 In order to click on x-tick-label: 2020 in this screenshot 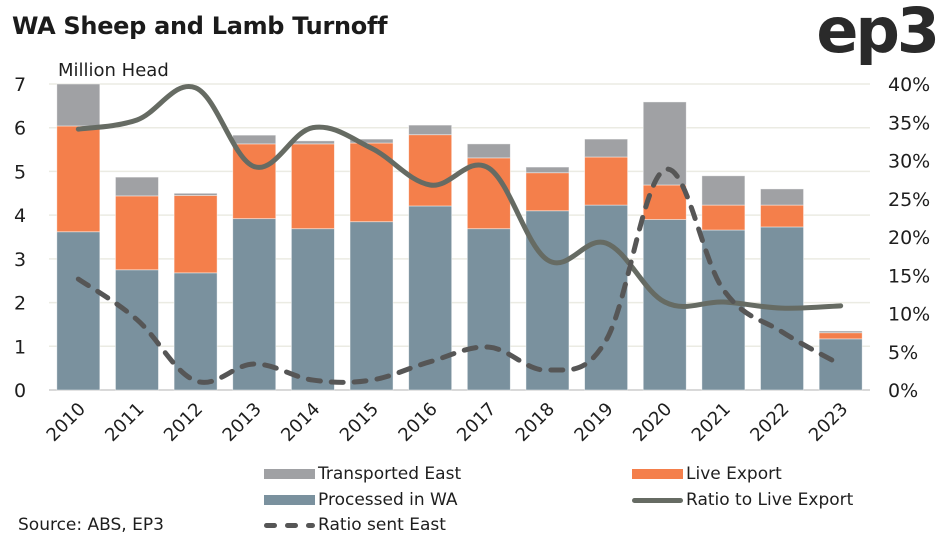, I will do `click(652, 422)`.